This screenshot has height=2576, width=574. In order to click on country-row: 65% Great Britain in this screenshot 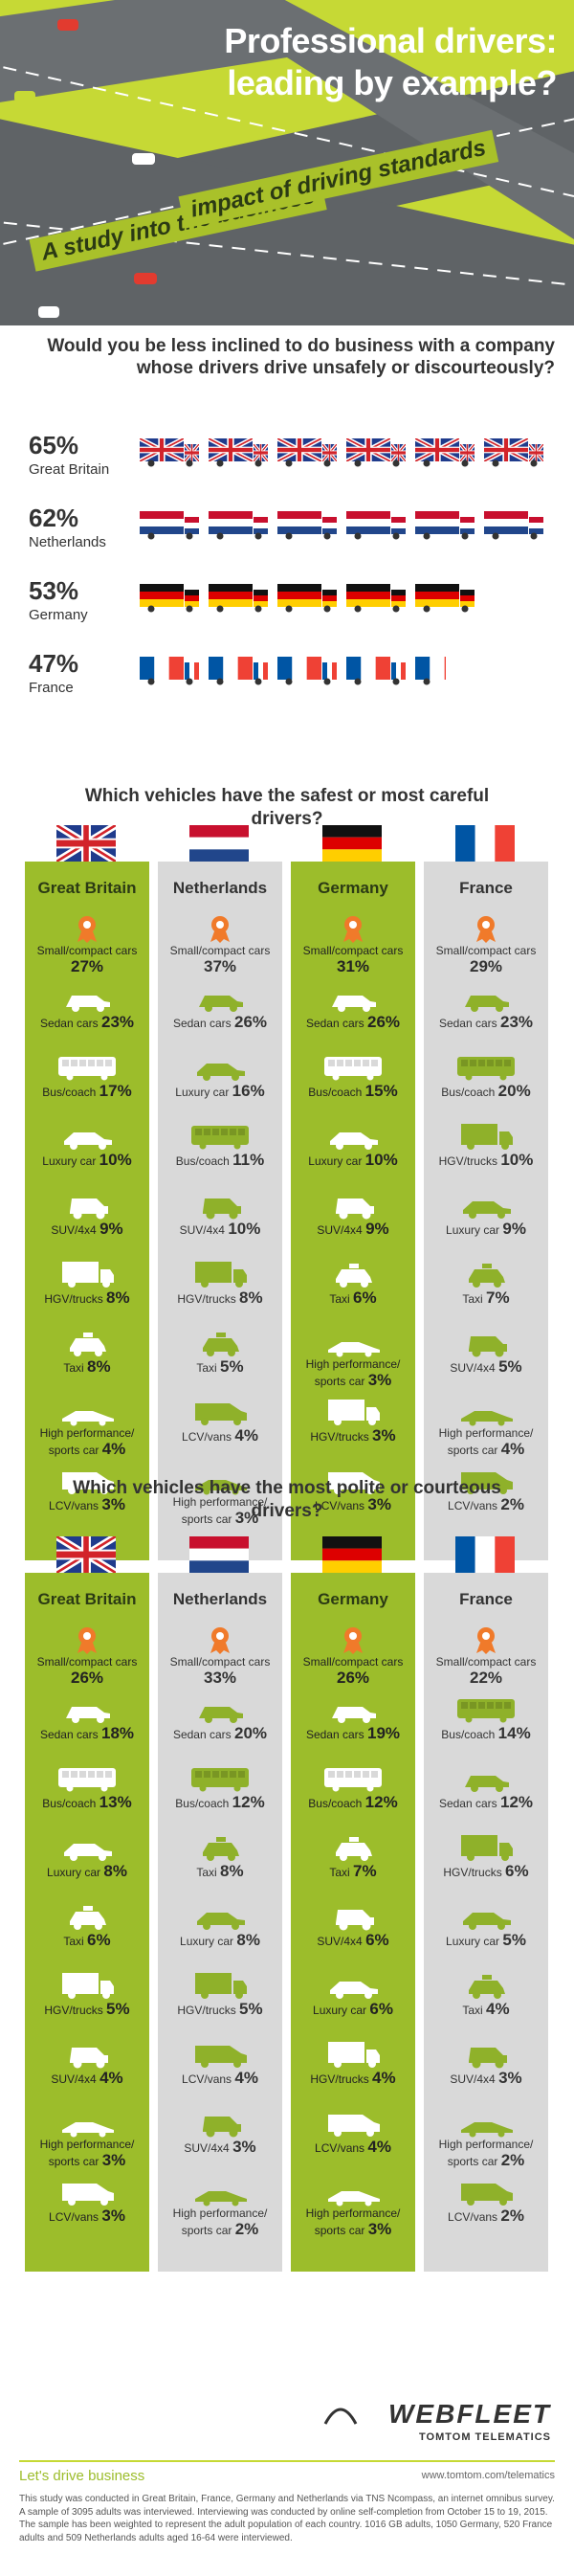, I will do `click(291, 463)`.